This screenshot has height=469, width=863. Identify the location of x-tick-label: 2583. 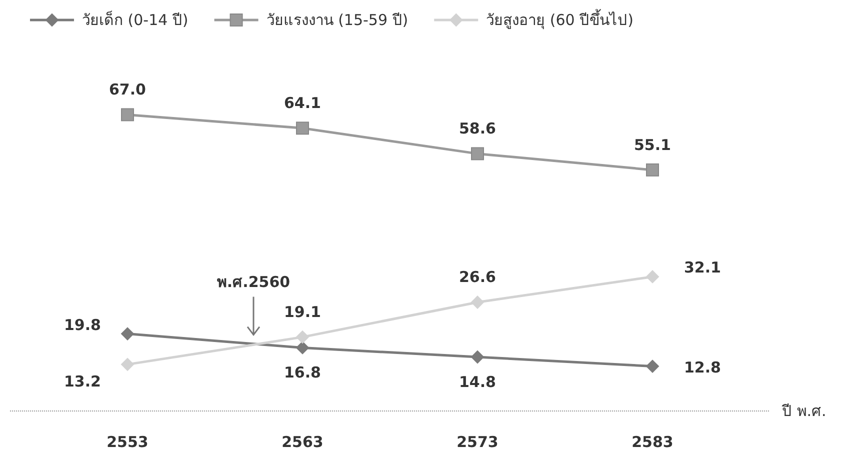
(653, 442).